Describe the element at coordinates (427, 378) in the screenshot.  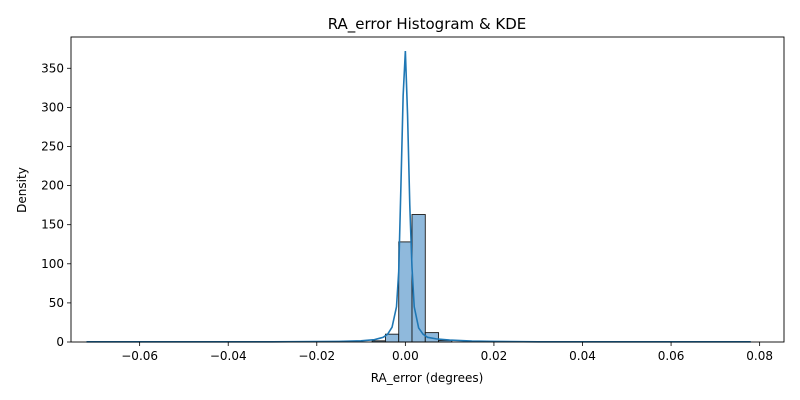
I see `x-axis-label: RA_error (degrees)` at that location.